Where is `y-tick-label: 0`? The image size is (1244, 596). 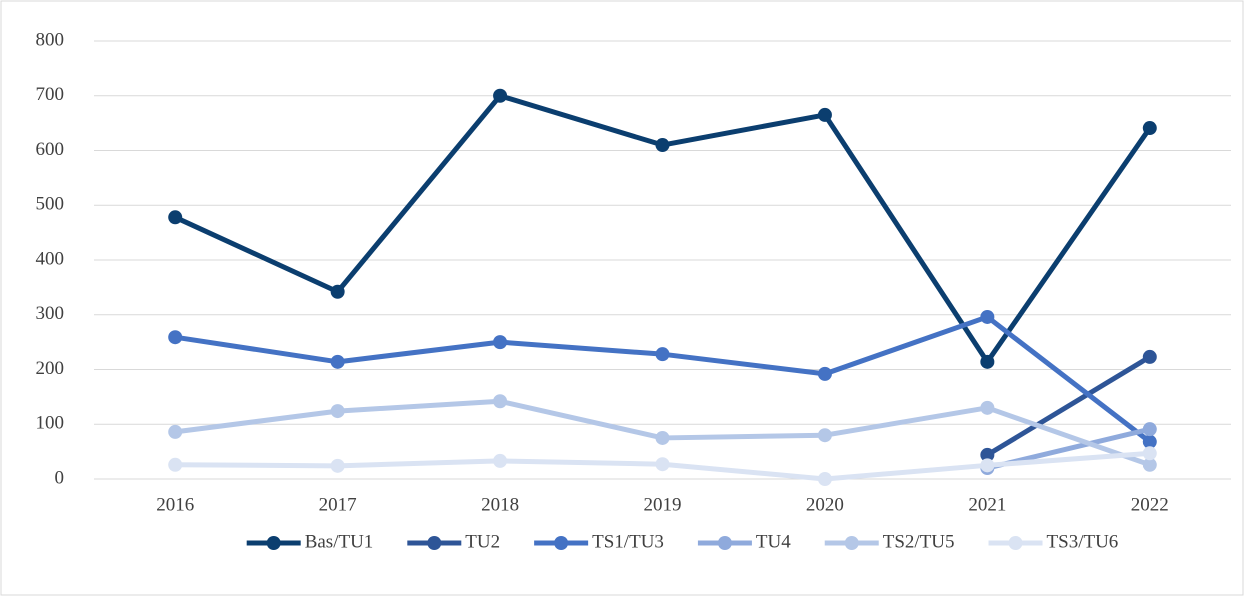
y-tick-label: 0 is located at coordinates (60, 477).